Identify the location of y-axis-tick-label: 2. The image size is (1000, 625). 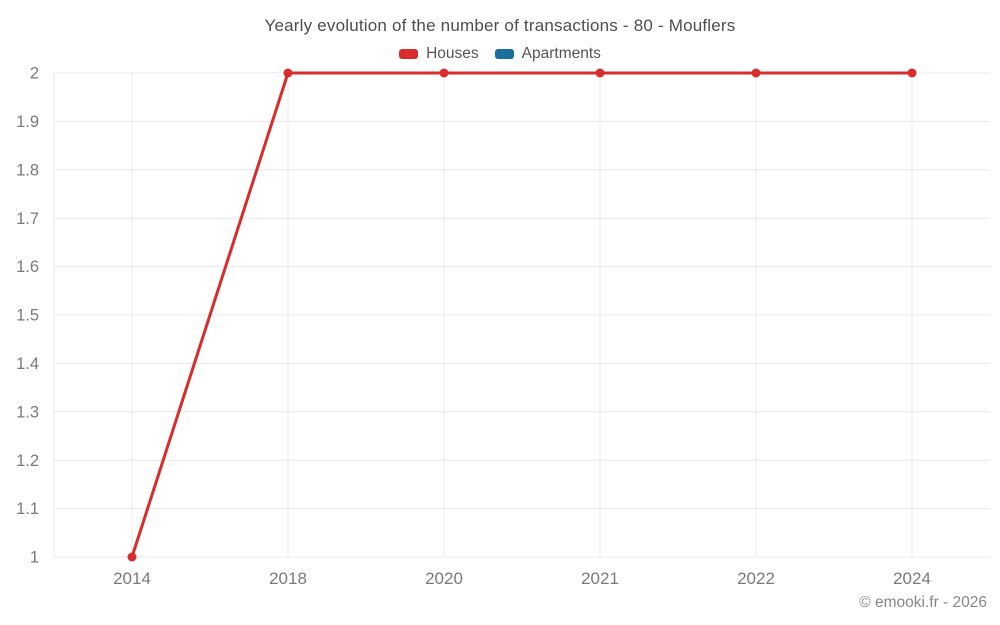
(34, 74).